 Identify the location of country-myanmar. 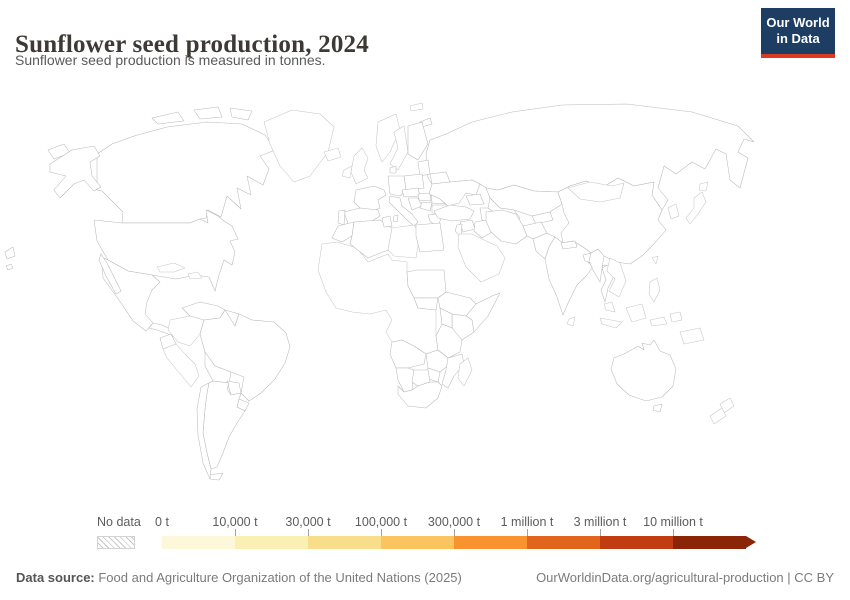
(596, 265).